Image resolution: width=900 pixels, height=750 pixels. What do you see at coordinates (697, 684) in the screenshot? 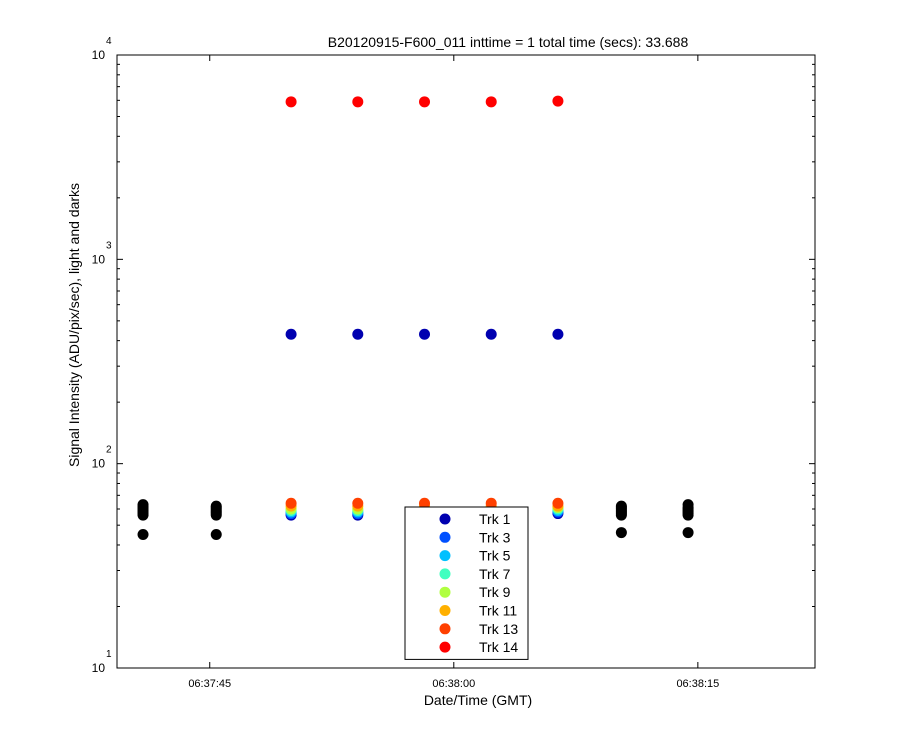
I see `x-tick-label: 06:38:15` at bounding box center [697, 684].